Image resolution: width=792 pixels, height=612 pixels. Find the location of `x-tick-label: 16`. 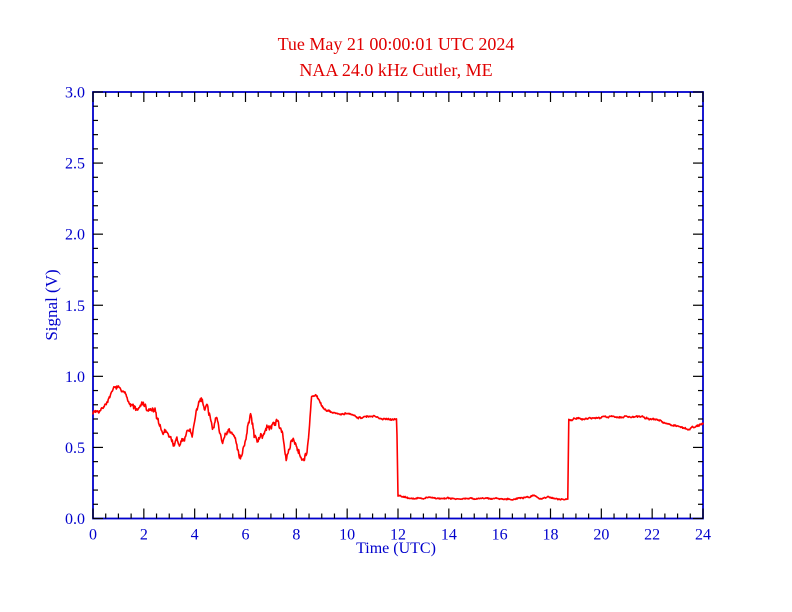

x-tick-label: 16 is located at coordinates (500, 535).